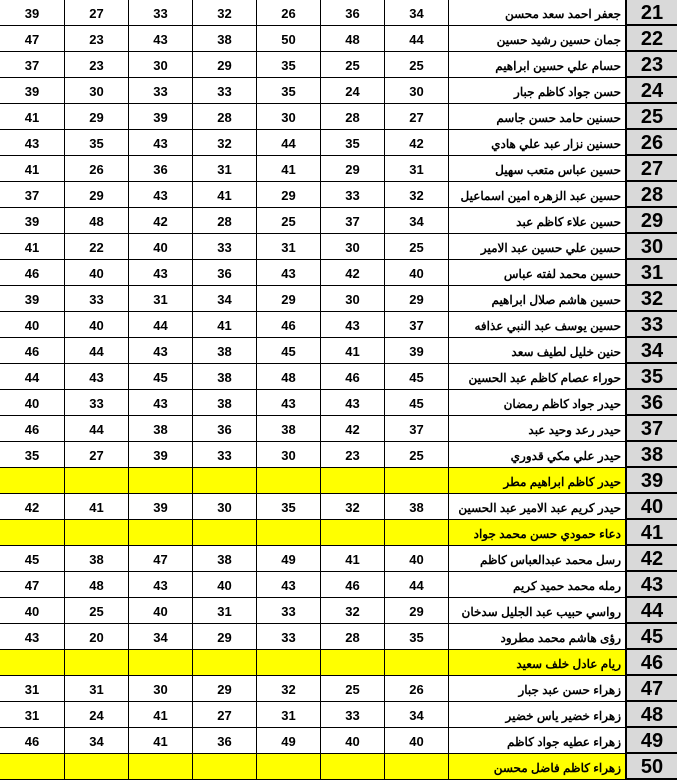  Describe the element at coordinates (537, 351) in the screenshot. I see `student-name-cell: حنين خليل لطيف سعد` at that location.